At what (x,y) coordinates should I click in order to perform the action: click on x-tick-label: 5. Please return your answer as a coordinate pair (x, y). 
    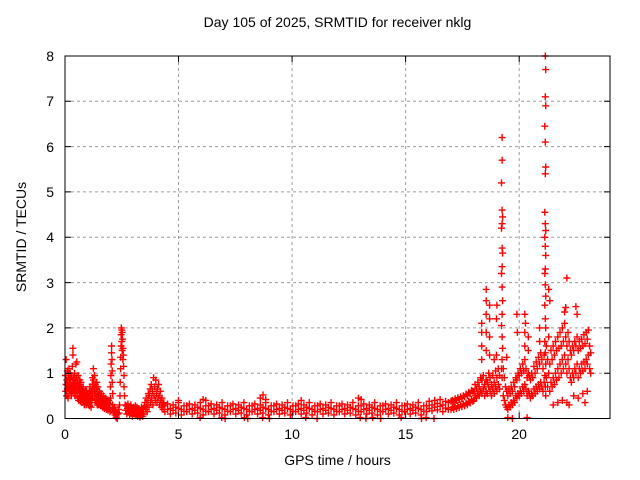
    Looking at the image, I should click on (178, 434).